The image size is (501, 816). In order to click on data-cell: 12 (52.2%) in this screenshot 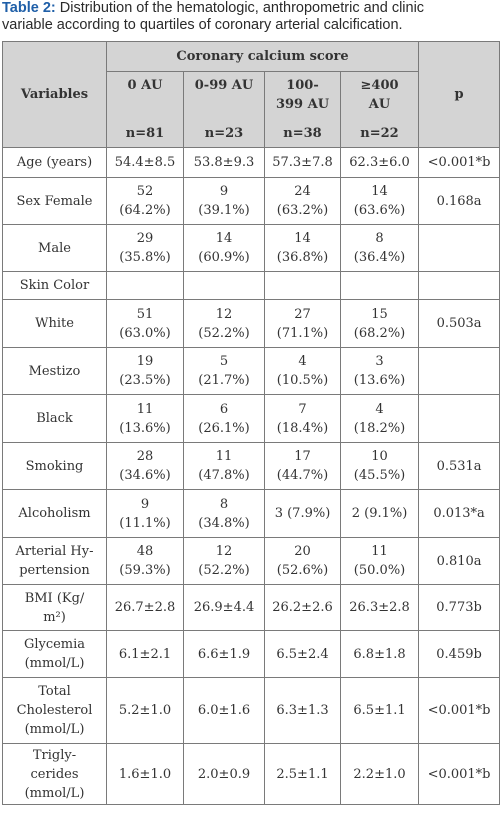, I will do `click(224, 323)`.